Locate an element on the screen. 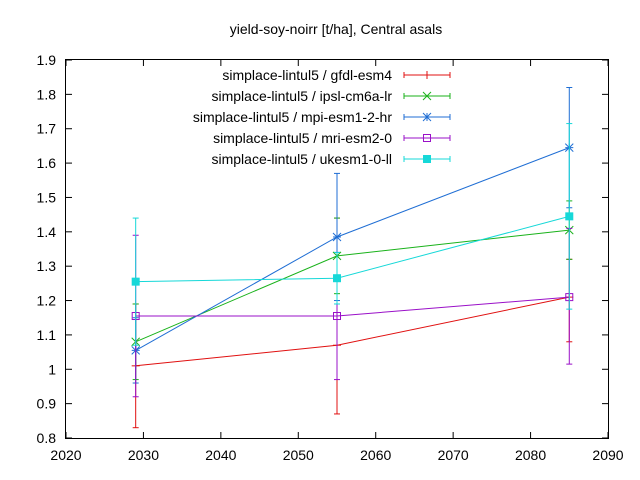  y-tick-label: 1.2 is located at coordinates (47, 301).